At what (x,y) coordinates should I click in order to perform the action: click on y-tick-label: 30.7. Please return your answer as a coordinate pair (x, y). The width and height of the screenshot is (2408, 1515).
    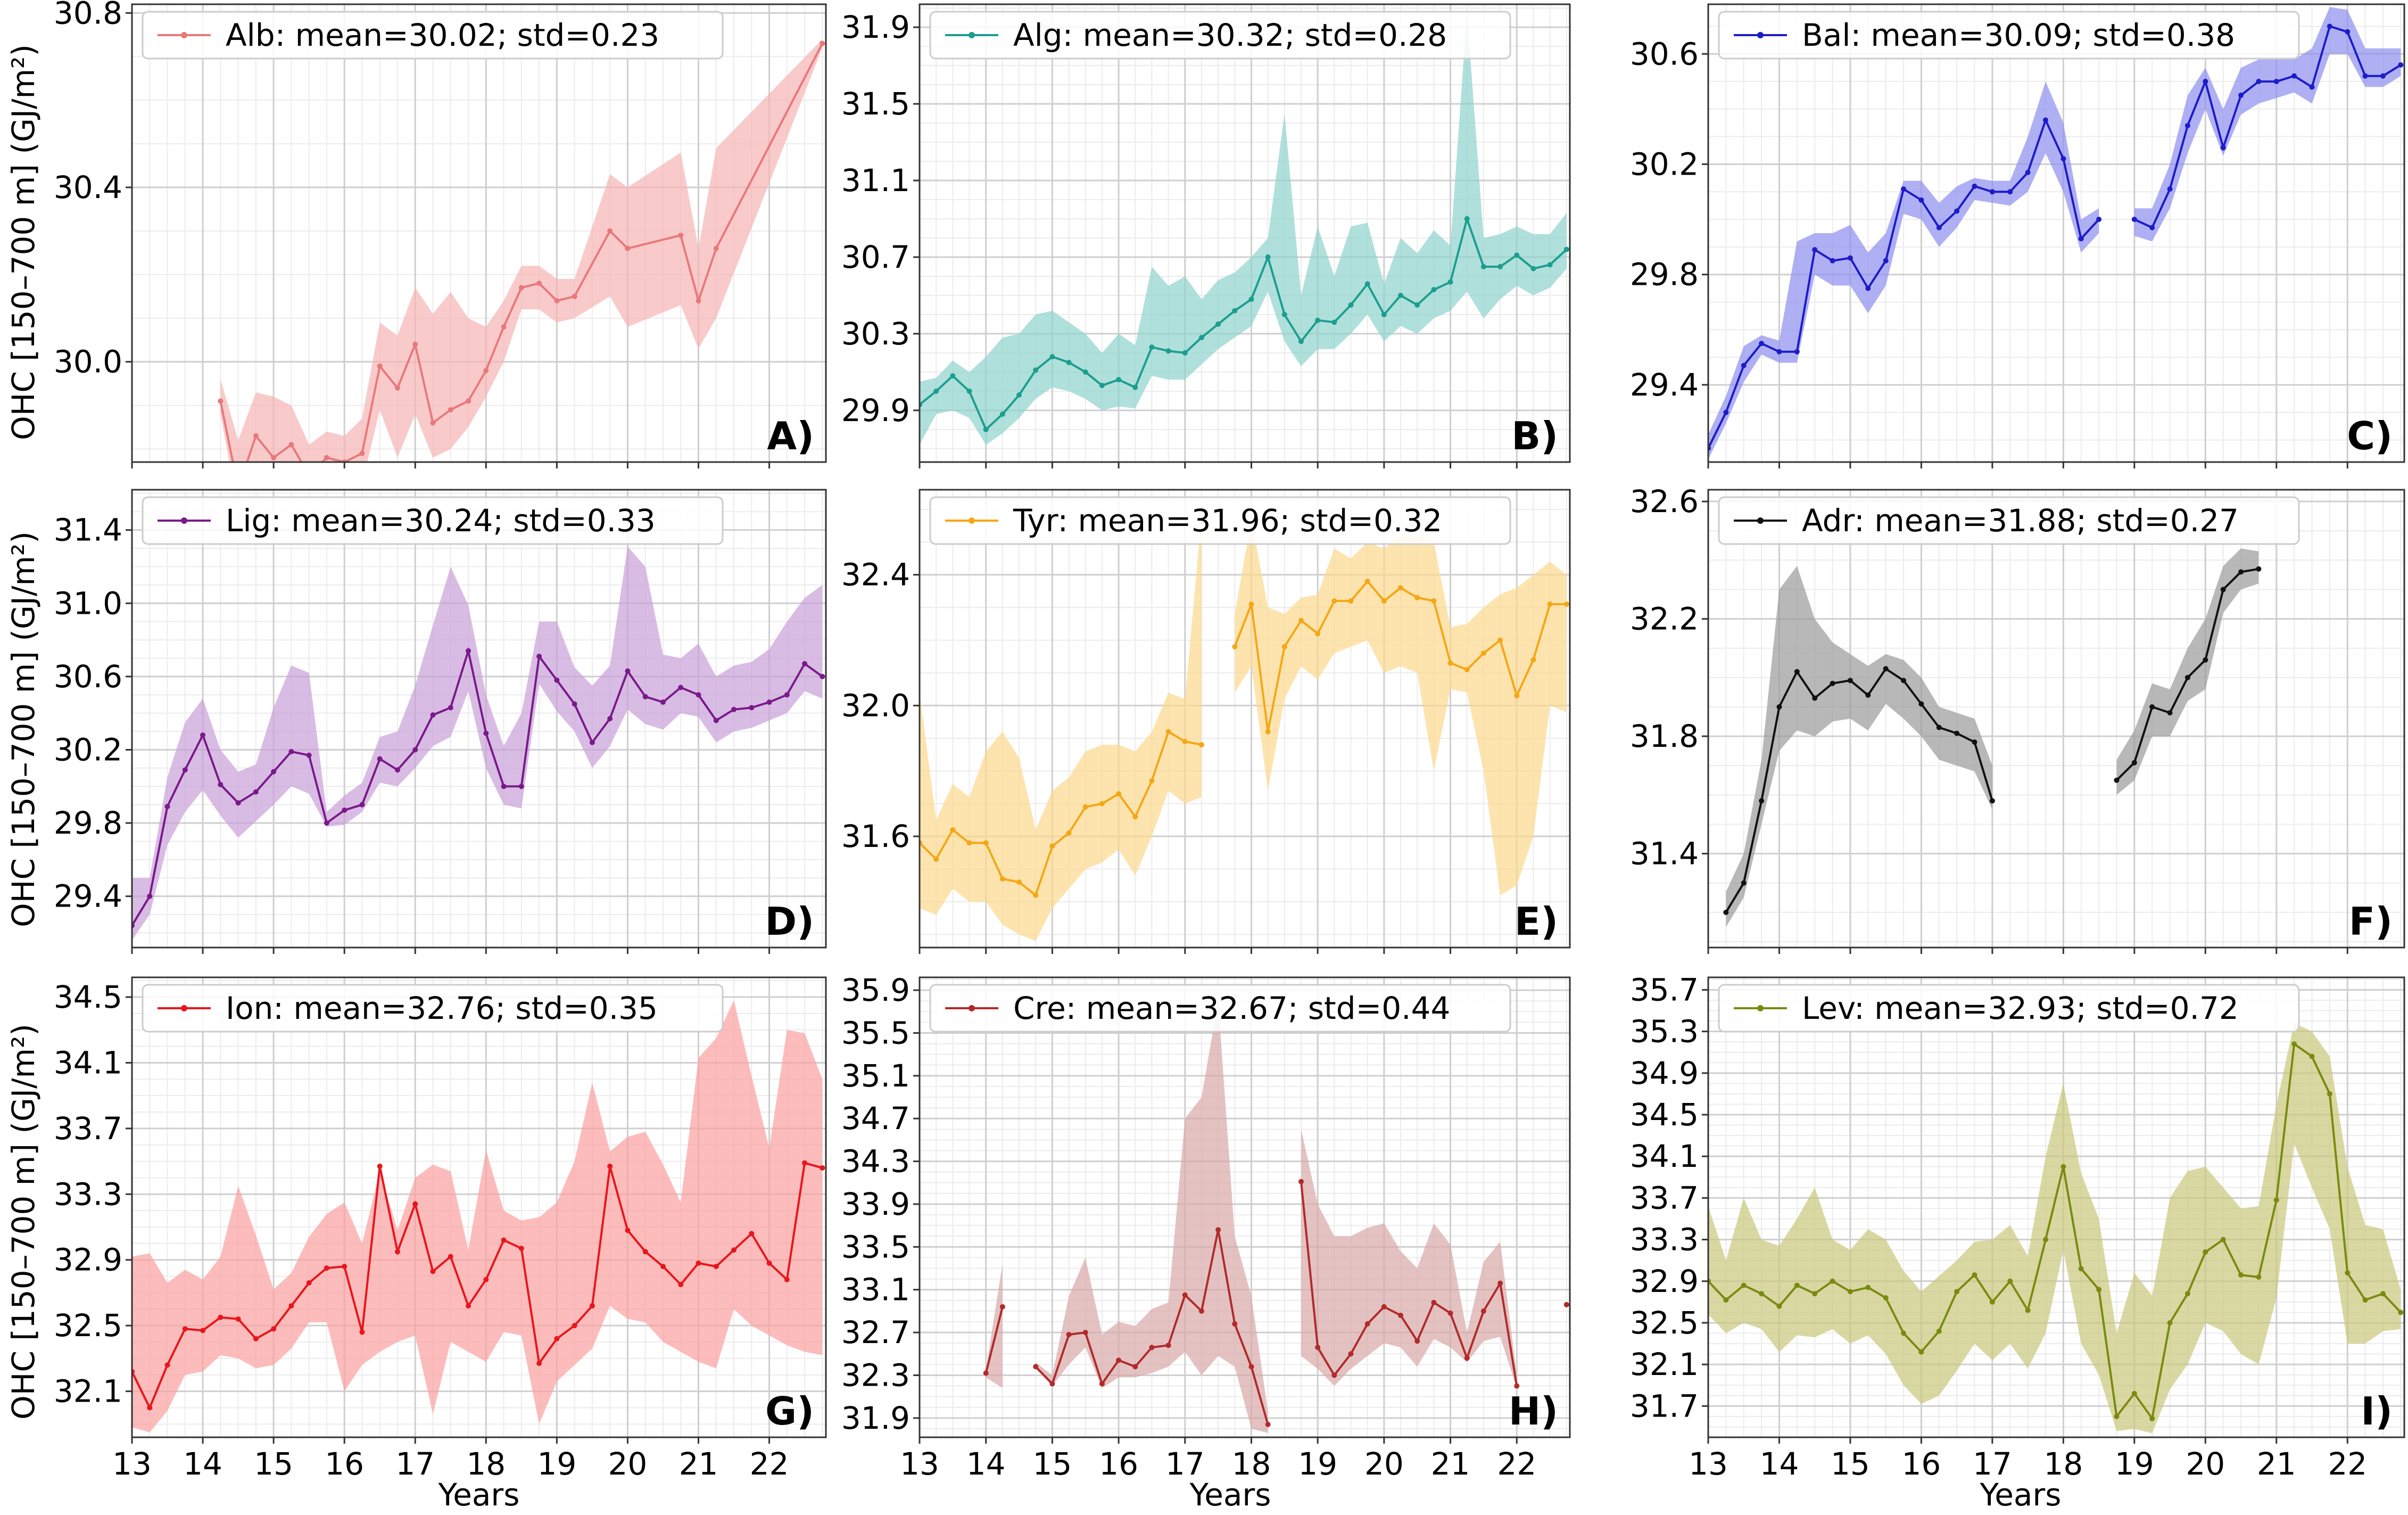
    Looking at the image, I should click on (875, 257).